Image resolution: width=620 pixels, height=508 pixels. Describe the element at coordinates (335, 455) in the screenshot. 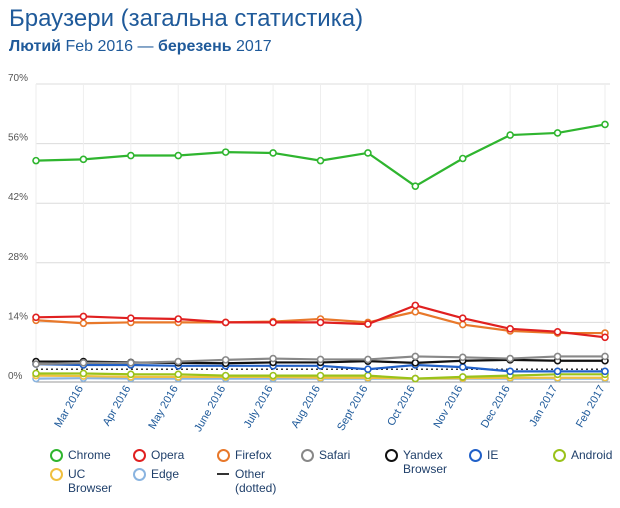

I see `legend-label: Safari` at that location.